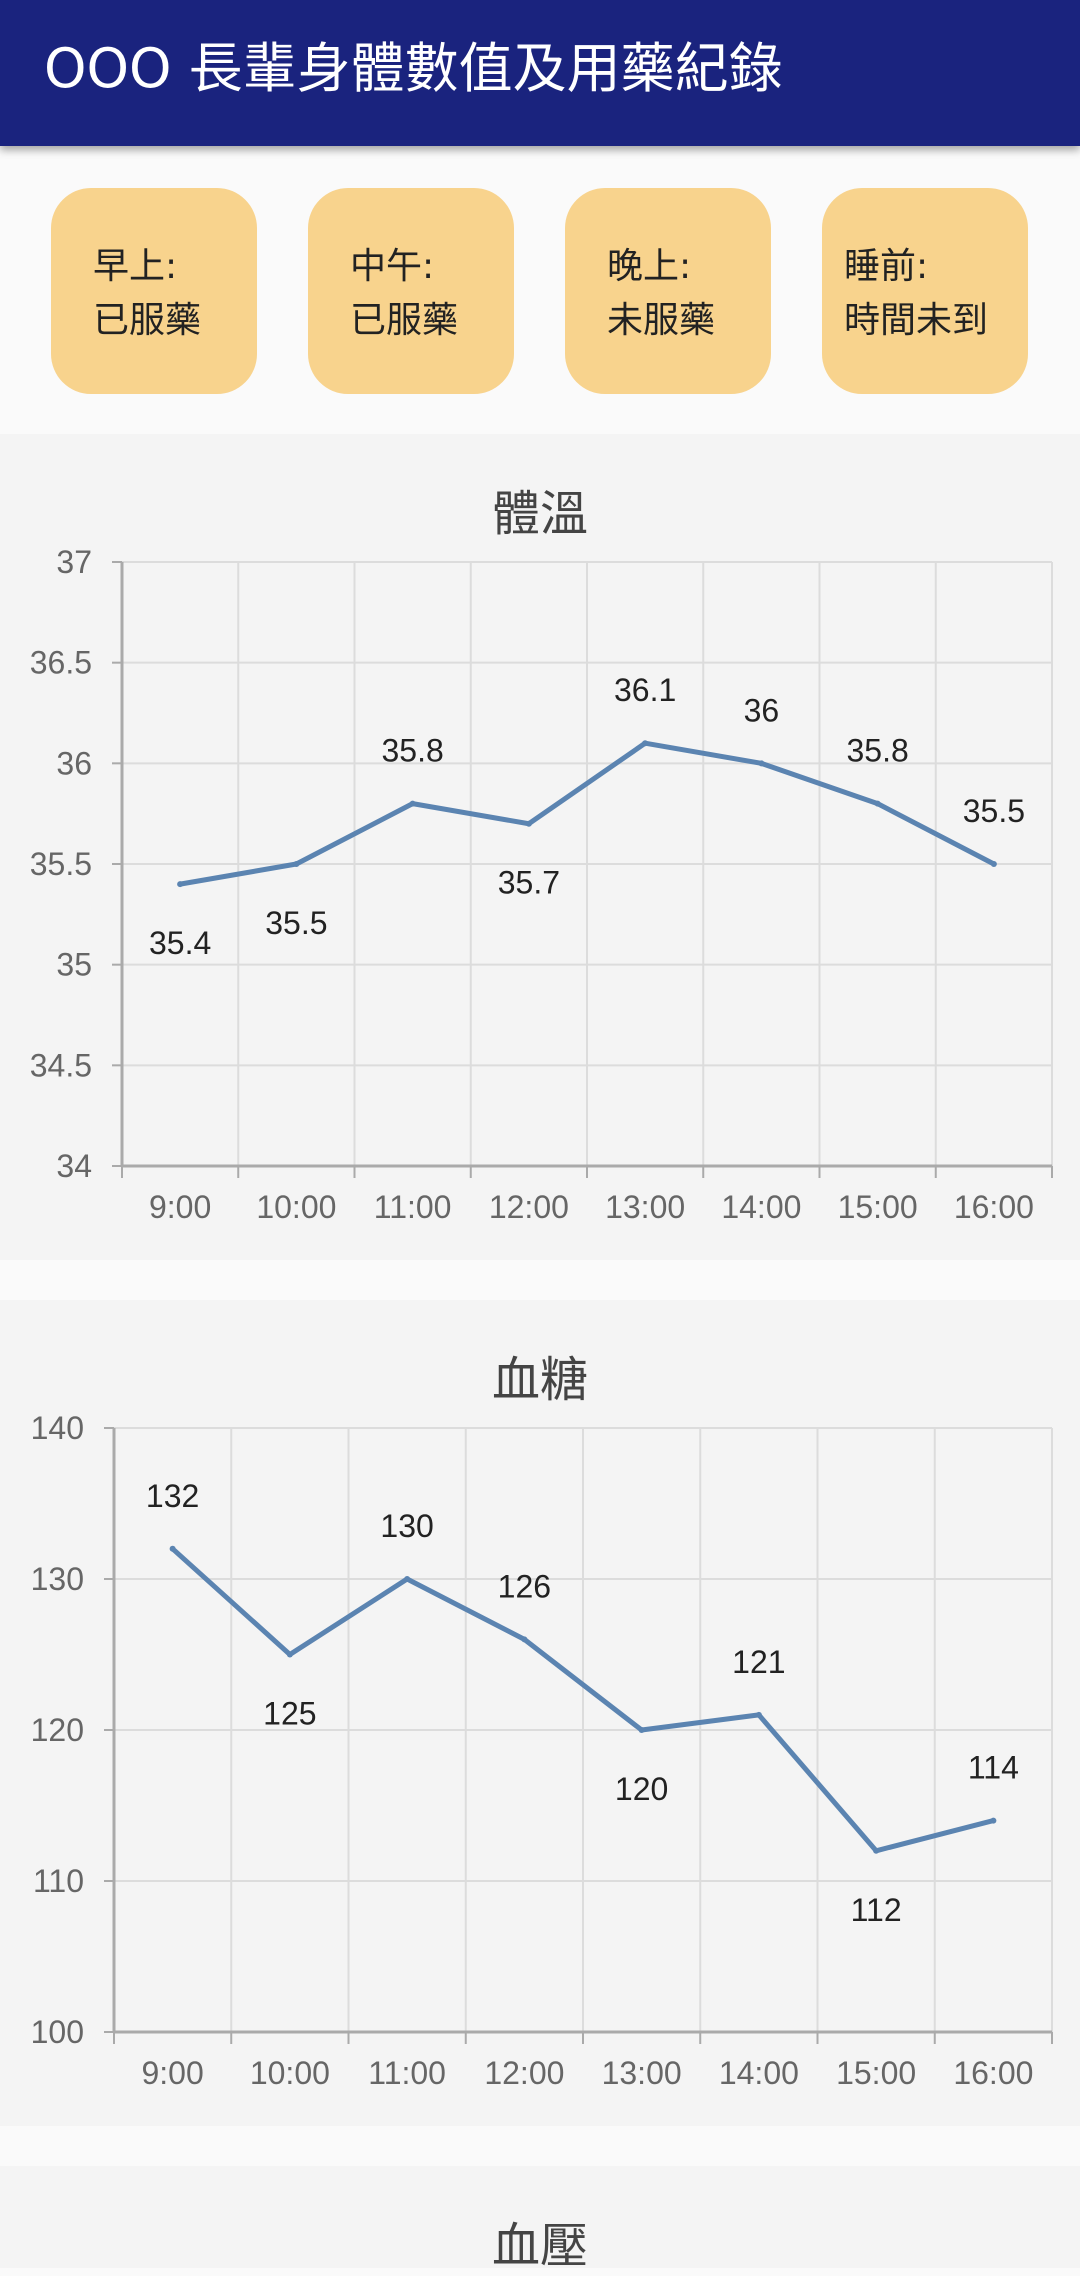 The width and height of the screenshot is (1080, 2276). Describe the element at coordinates (529, 883) in the screenshot. I see `data-label: 35.7` at that location.